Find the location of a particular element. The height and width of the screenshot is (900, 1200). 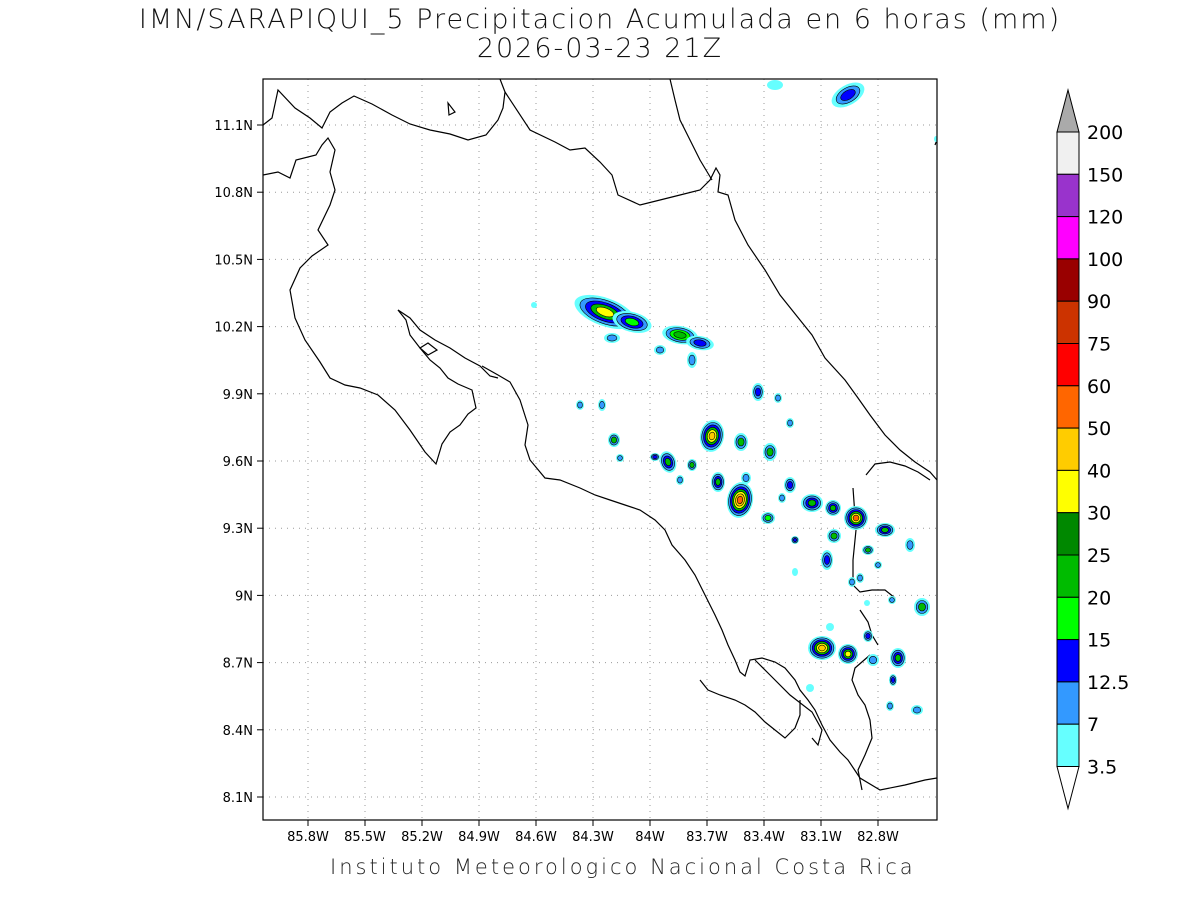

lat-tick-label: 11.1N is located at coordinates (233, 126).